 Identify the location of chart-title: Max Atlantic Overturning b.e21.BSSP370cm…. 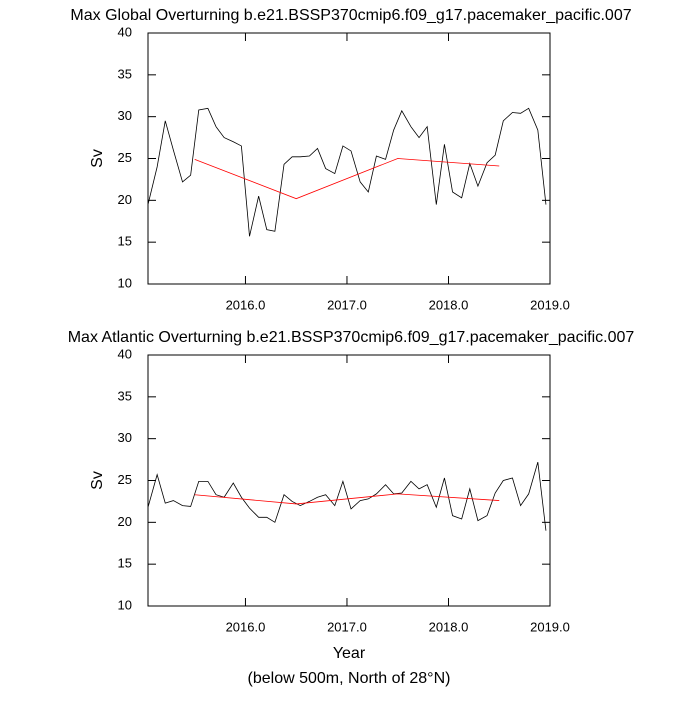
(351, 337).